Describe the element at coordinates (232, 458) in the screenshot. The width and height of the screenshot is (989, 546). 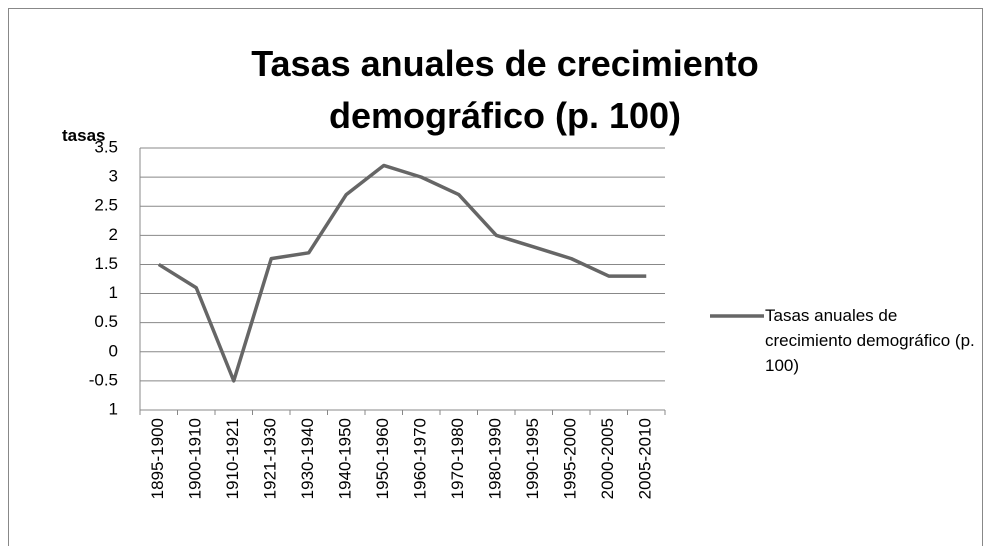
I see `x-tick-label: 1910-1921` at that location.